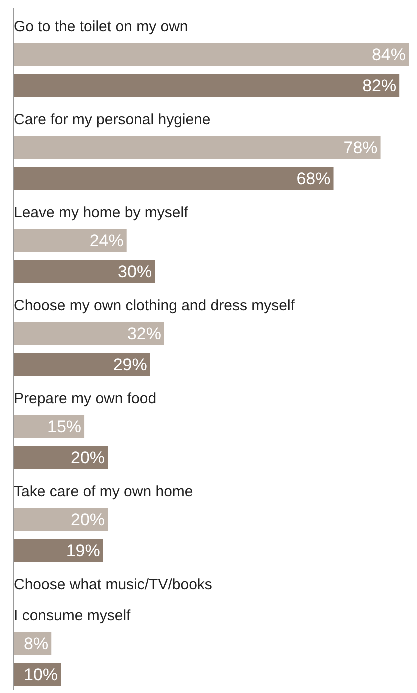 The height and width of the screenshot is (693, 417). I want to click on y-tick-label: Go to the toilet on my own, so click(101, 27).